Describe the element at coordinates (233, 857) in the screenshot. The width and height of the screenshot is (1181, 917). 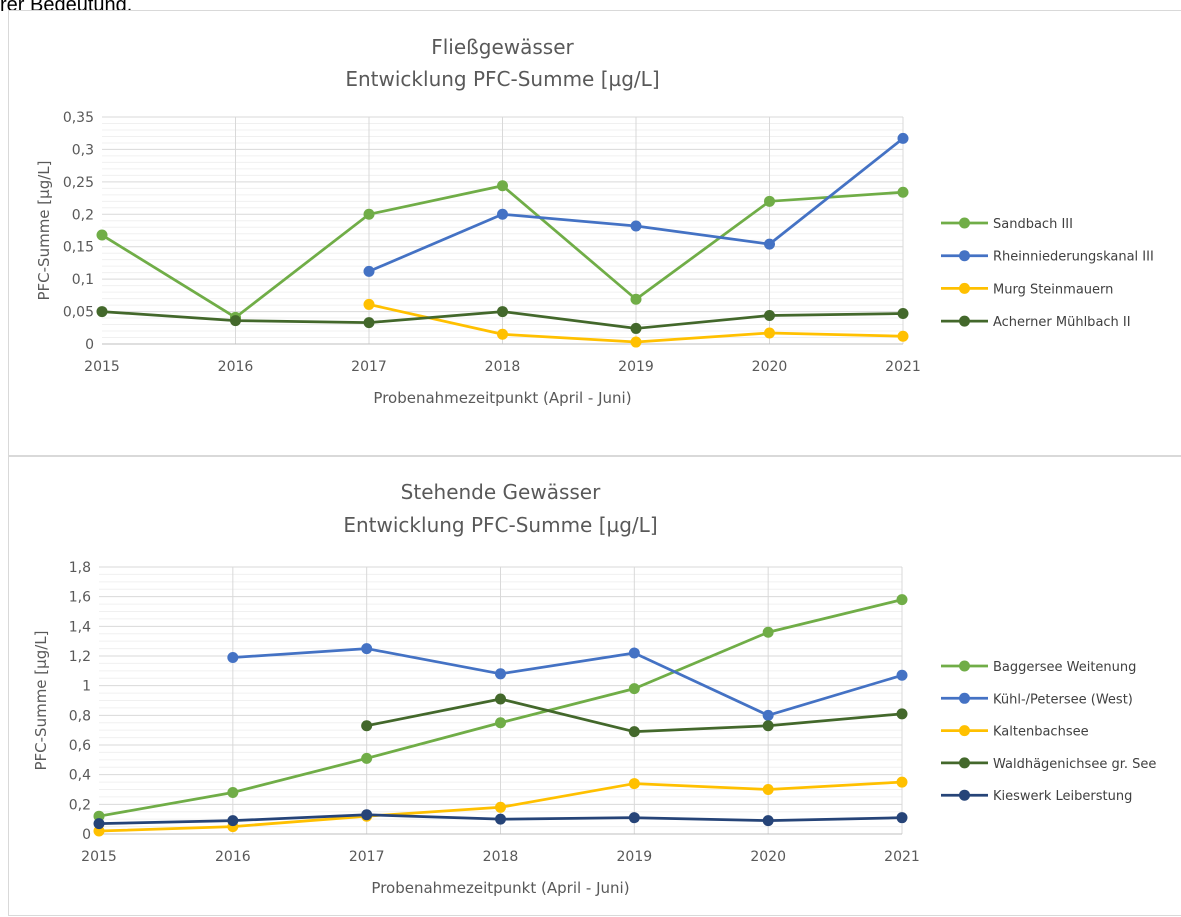
I see `x-tick-label: 2016` at that location.